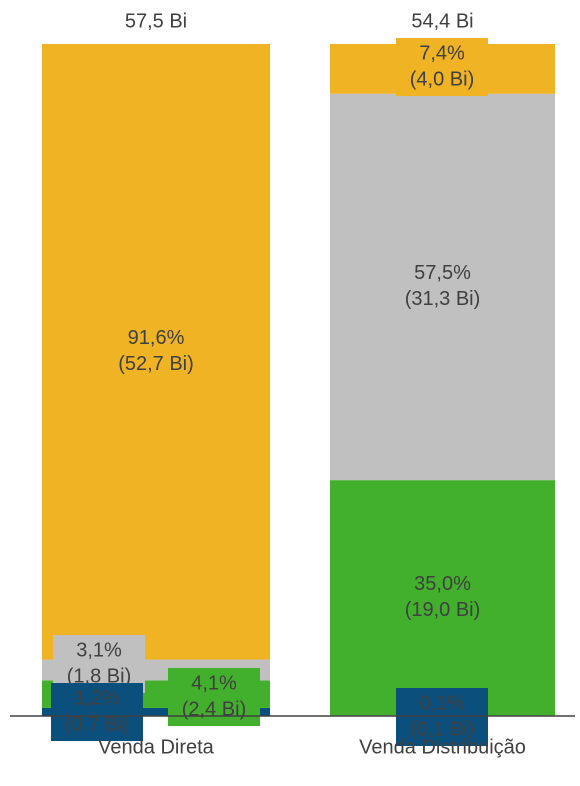 The height and width of the screenshot is (786, 580). Describe the element at coordinates (97, 724) in the screenshot. I see `amount-label: (0,7 Bi)` at that location.